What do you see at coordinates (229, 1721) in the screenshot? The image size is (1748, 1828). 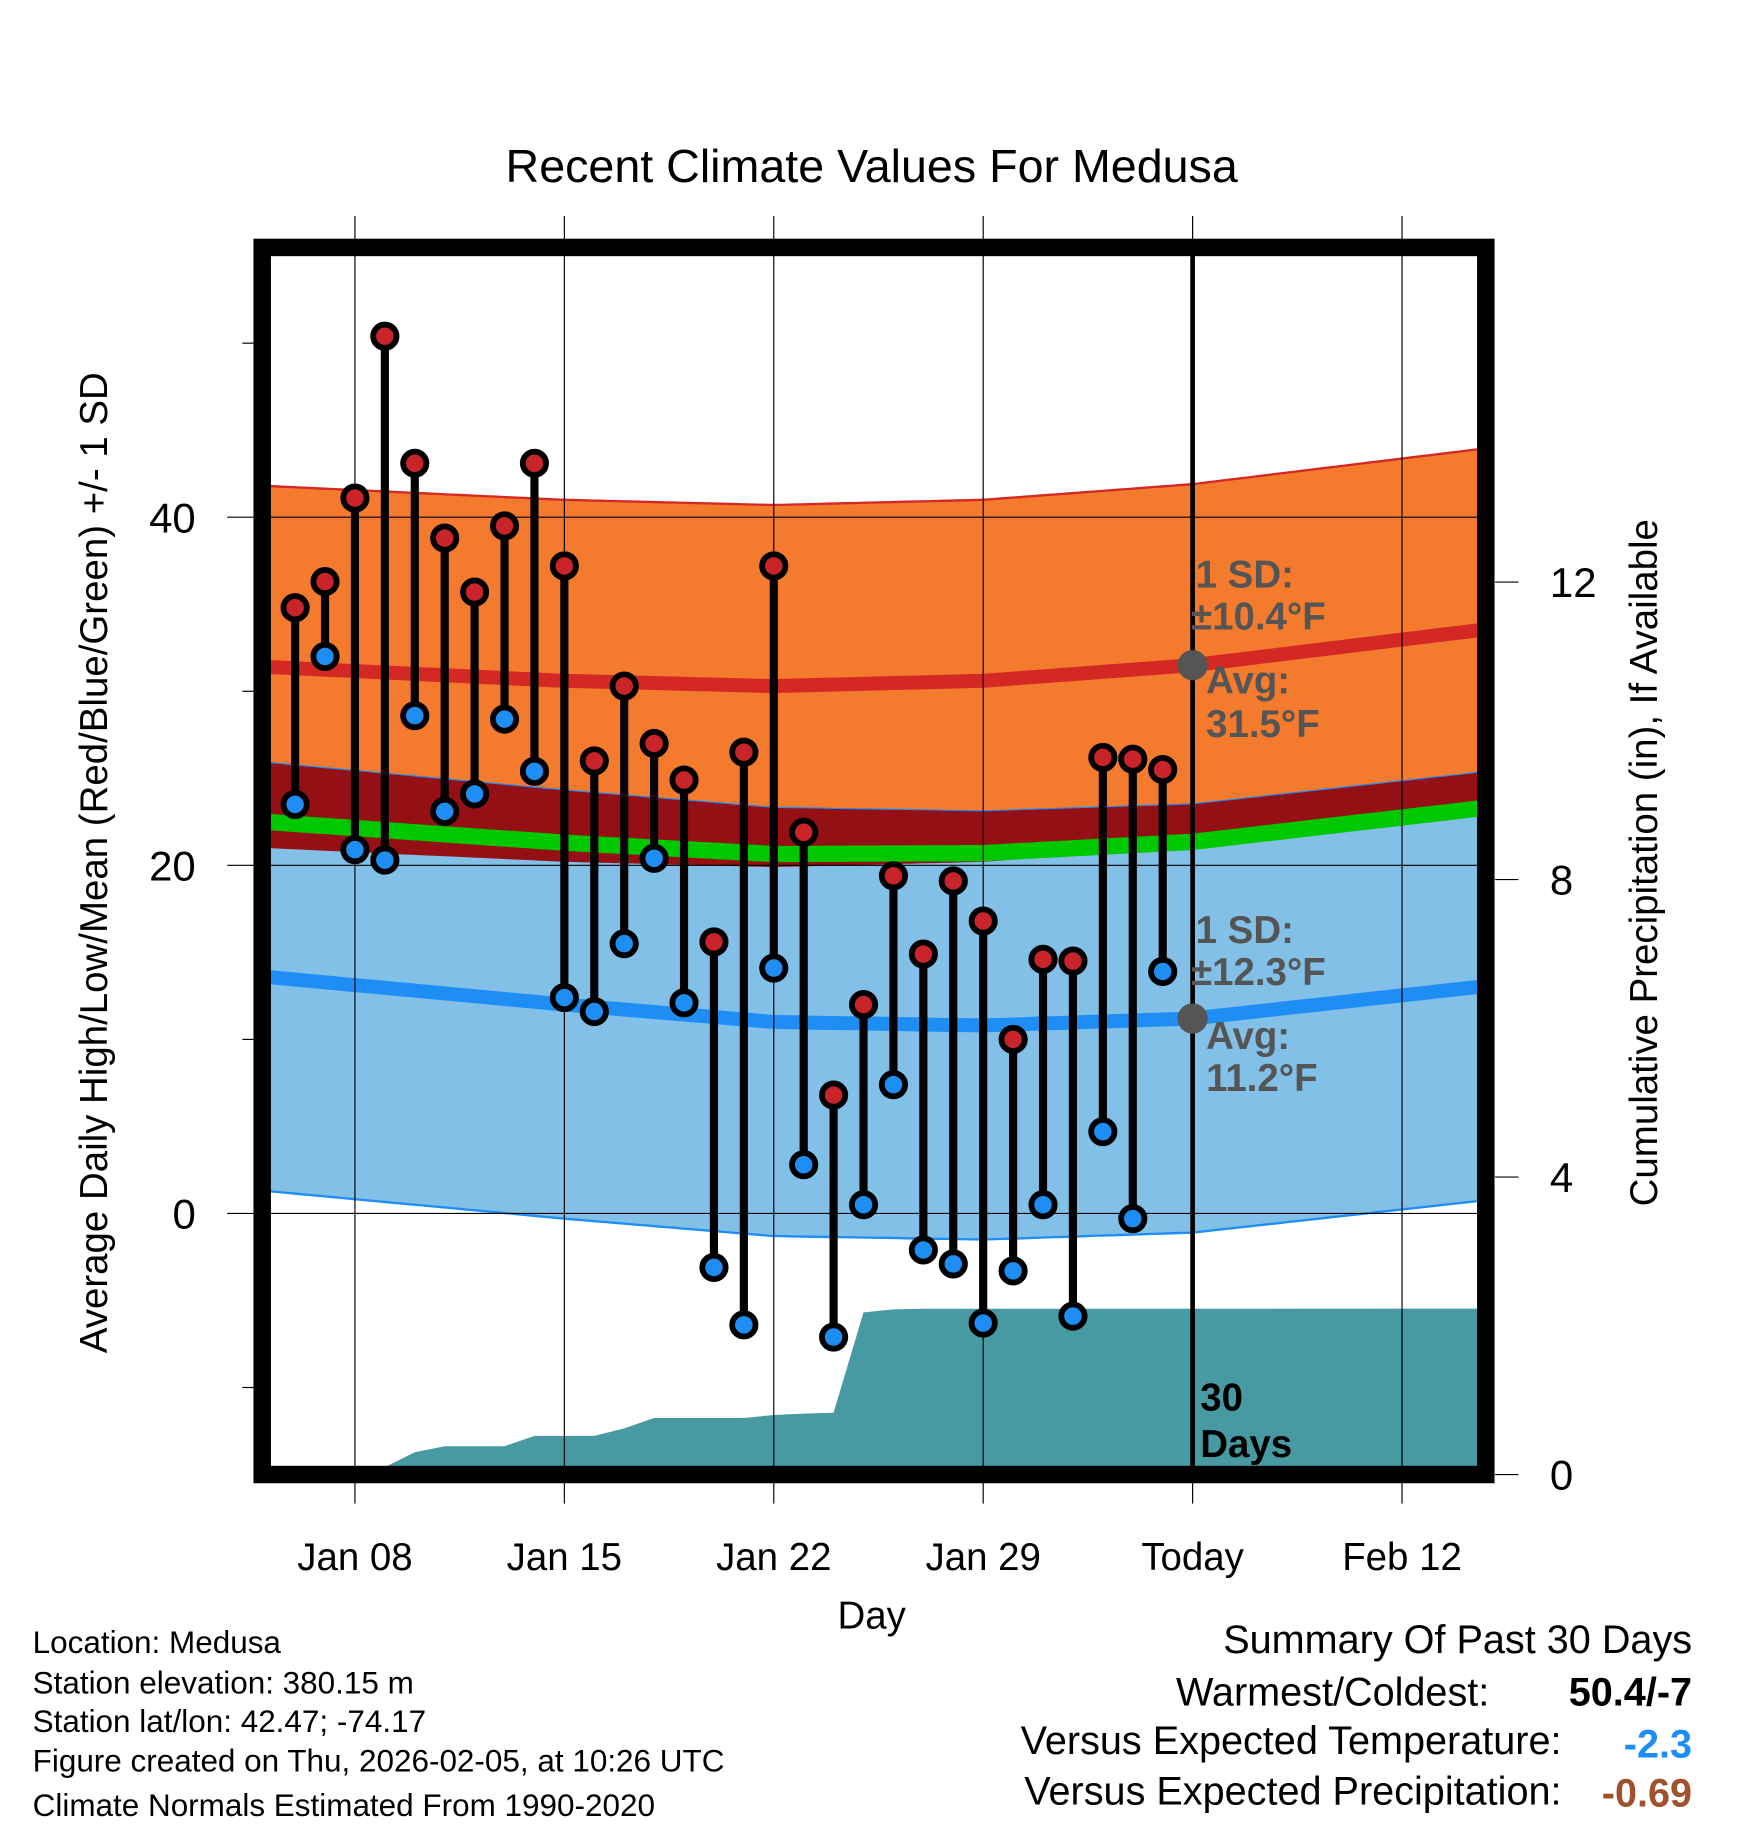 I see `footer-latlon: Station lat/lon: 42.47; -74.17` at bounding box center [229, 1721].